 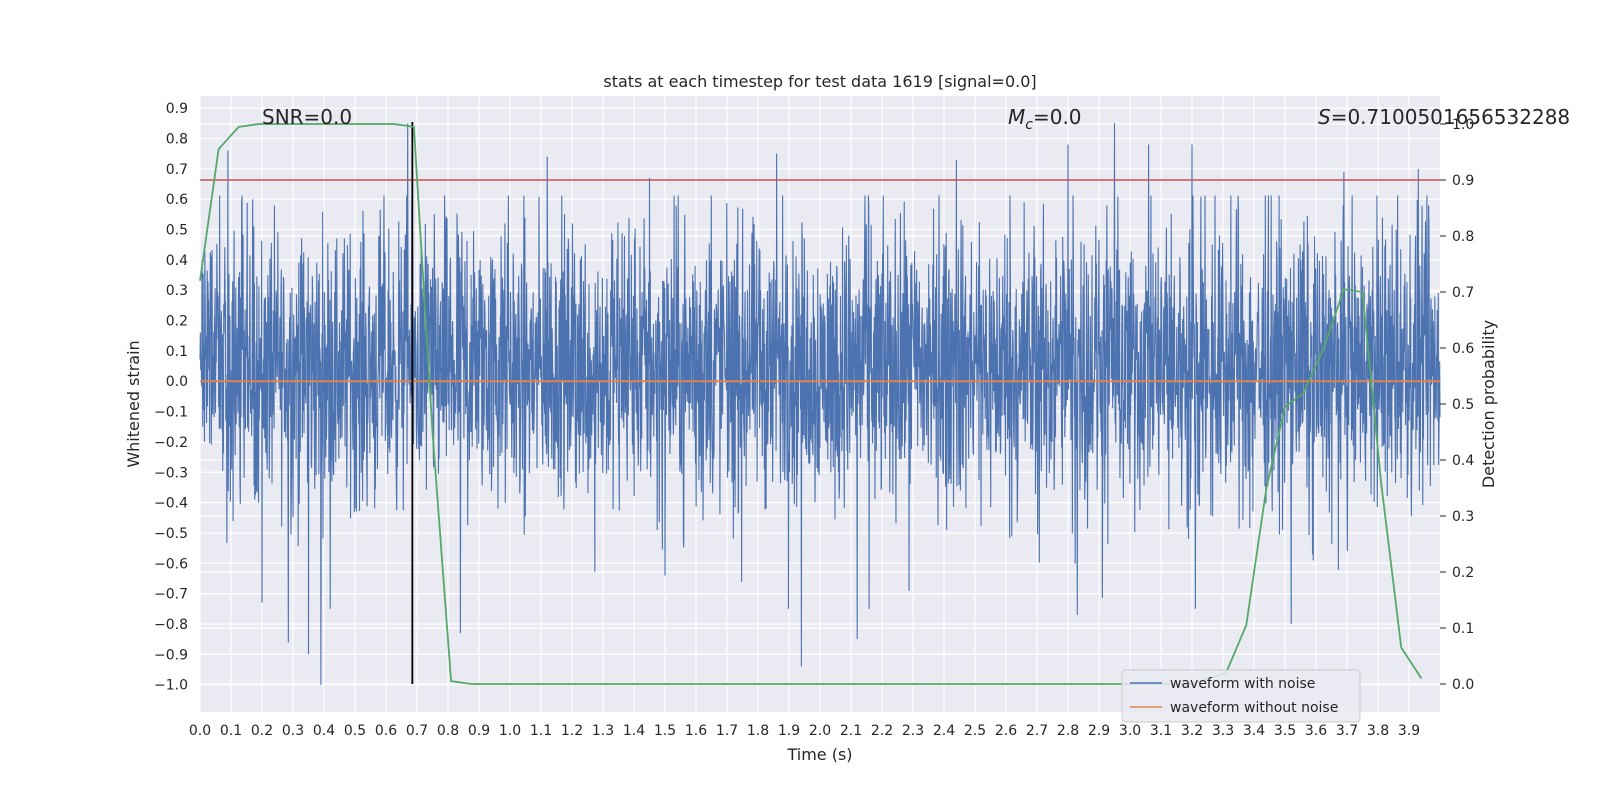 I want to click on x-tick-label: 1.1, so click(x=541, y=731).